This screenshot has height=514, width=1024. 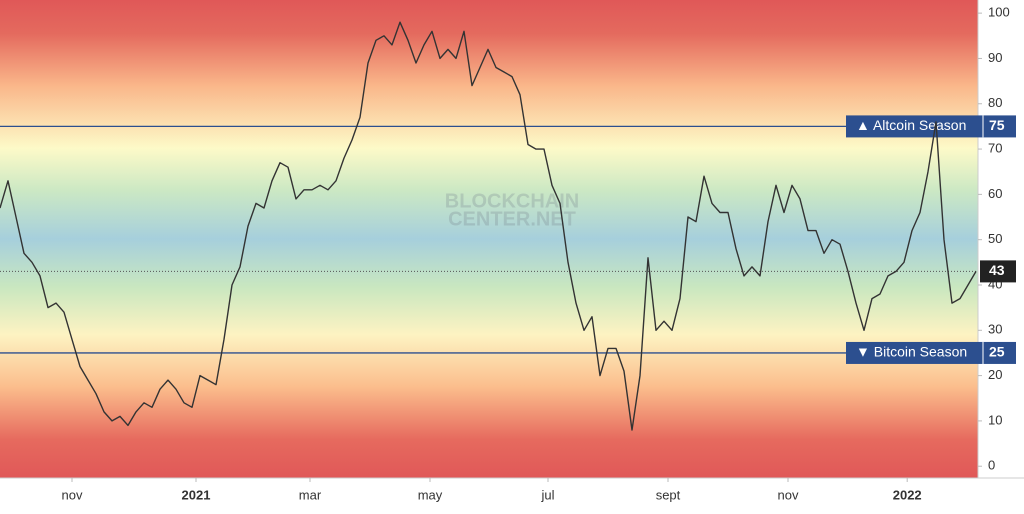 What do you see at coordinates (668, 494) in the screenshot?
I see `x-tick-label: sept` at bounding box center [668, 494].